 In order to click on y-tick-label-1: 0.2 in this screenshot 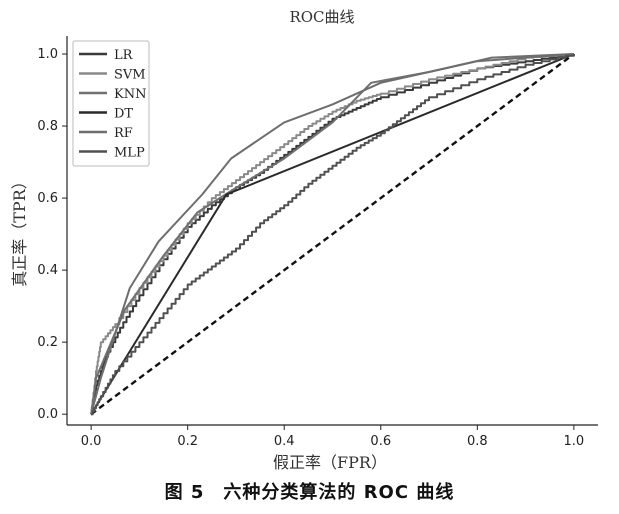, I will do `click(47, 342)`.